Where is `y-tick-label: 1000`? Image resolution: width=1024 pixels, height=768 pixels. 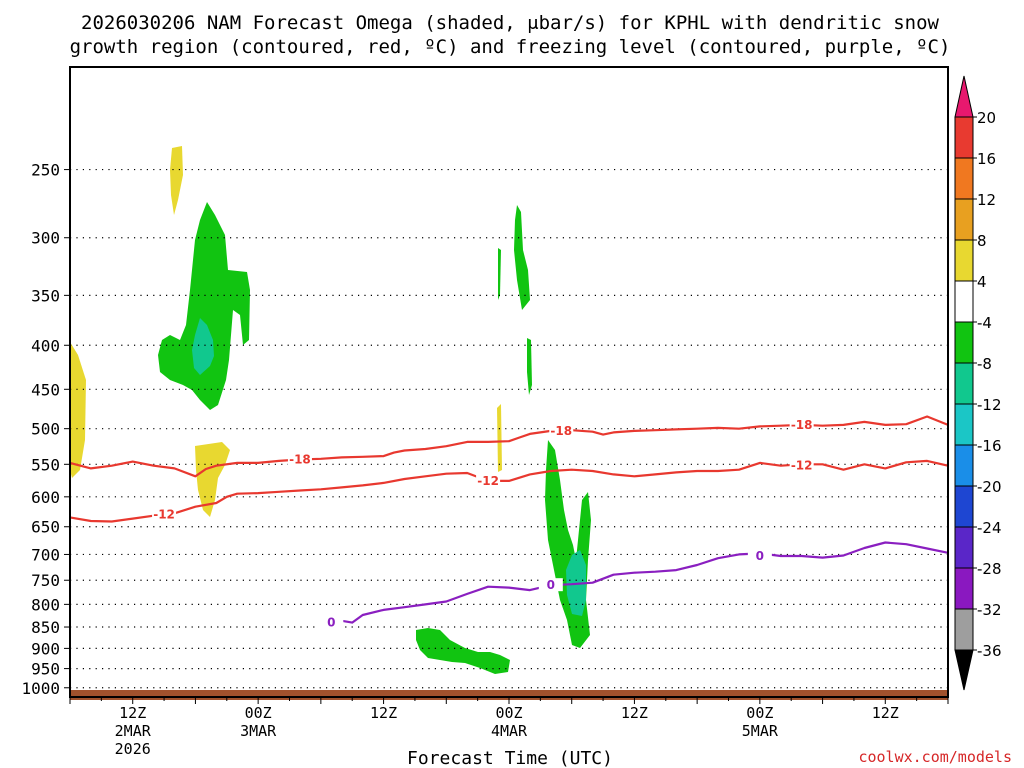 y-tick-label: 1000 is located at coordinates (40, 688).